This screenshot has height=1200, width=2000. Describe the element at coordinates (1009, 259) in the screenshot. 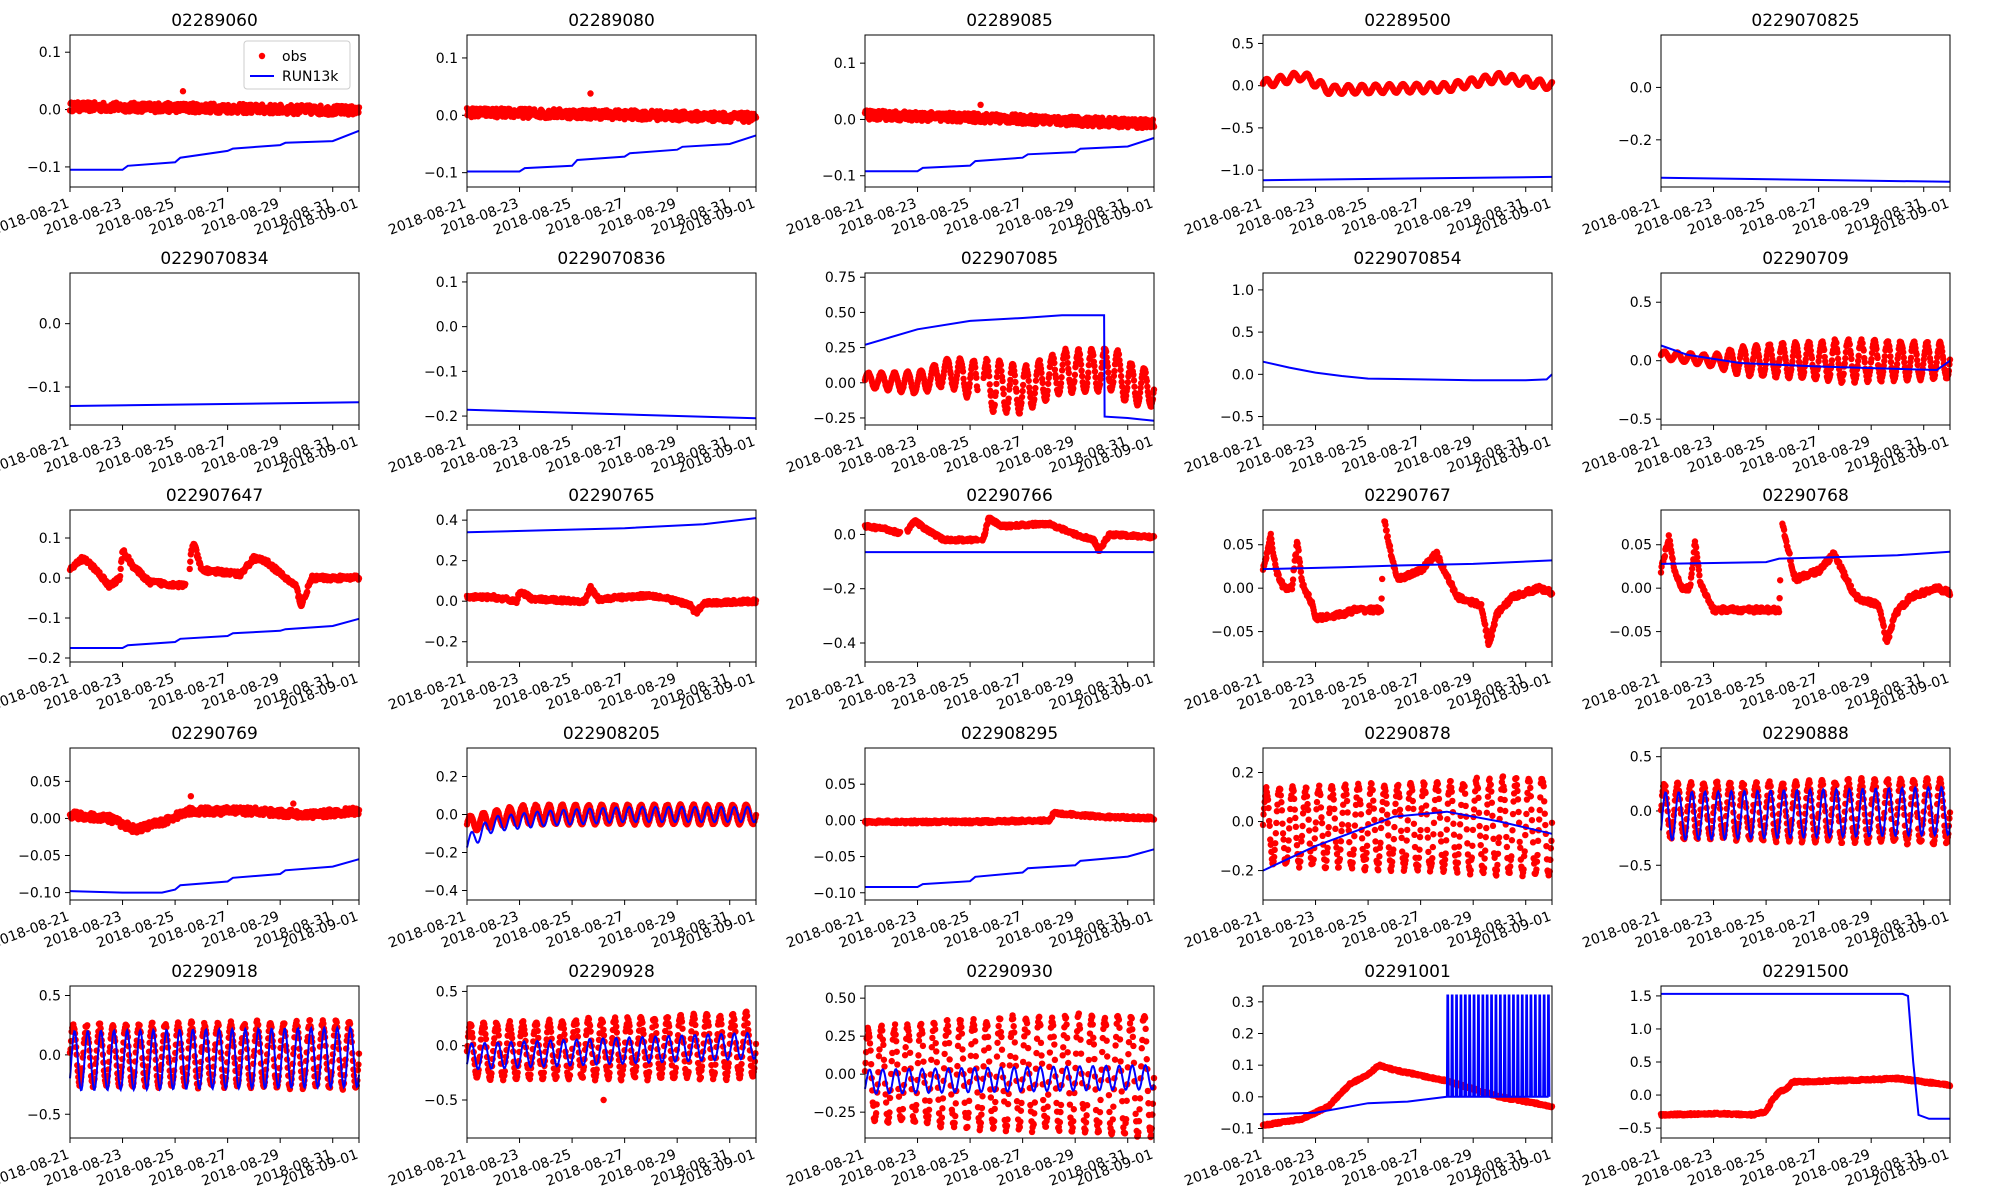

I see `subplot-title: 022907085` at that location.